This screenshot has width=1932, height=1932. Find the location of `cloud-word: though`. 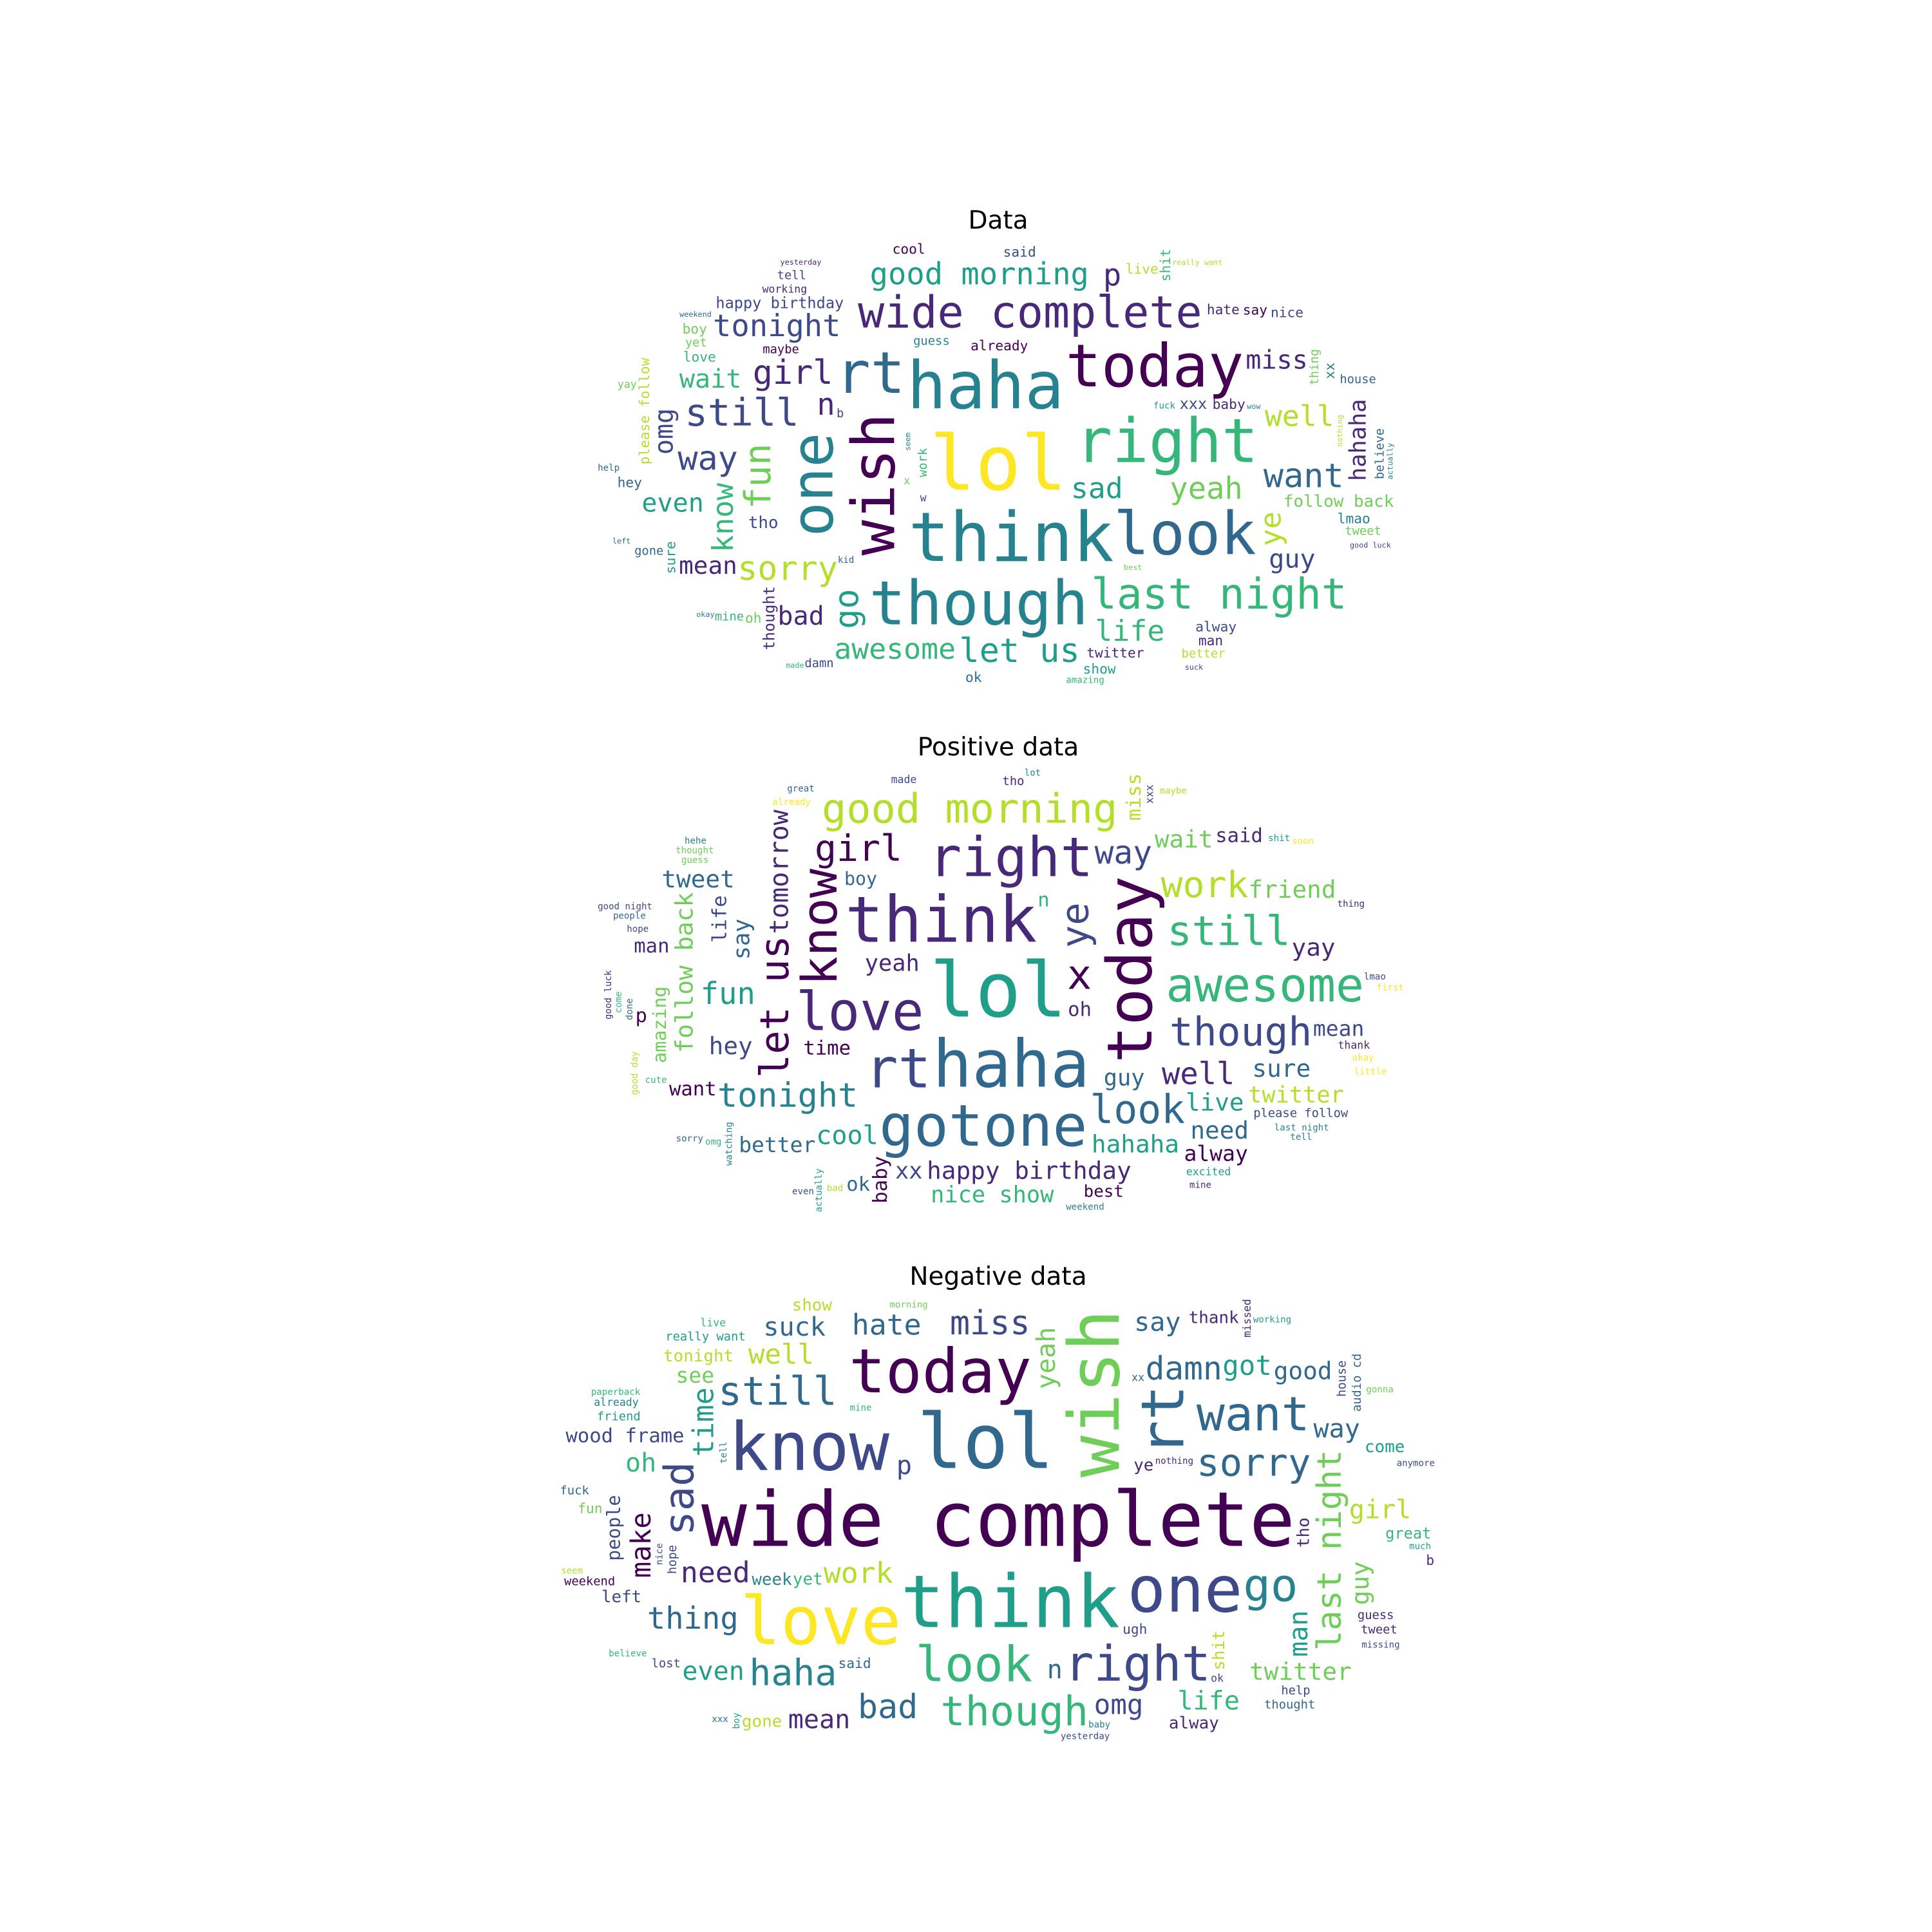

cloud-word: though is located at coordinates (1241, 1033).